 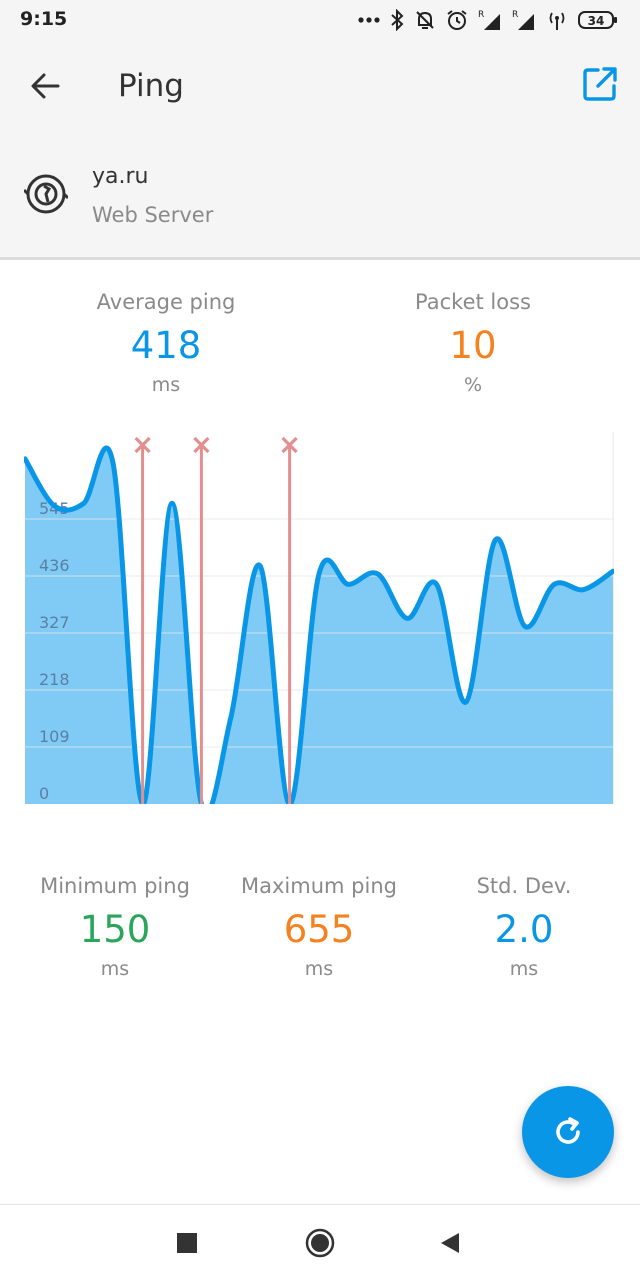 What do you see at coordinates (557, 21) in the screenshot?
I see `hotspot-icon` at bounding box center [557, 21].